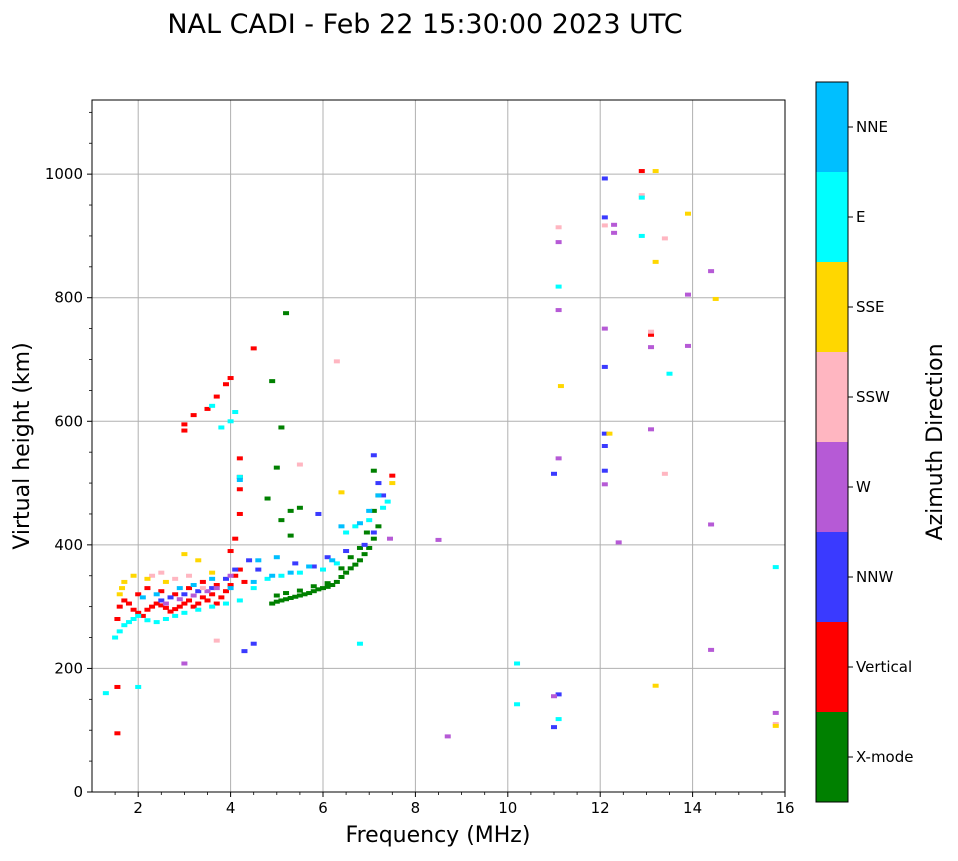  Describe the element at coordinates (68, 298) in the screenshot. I see `y-tick-label: 800` at that location.